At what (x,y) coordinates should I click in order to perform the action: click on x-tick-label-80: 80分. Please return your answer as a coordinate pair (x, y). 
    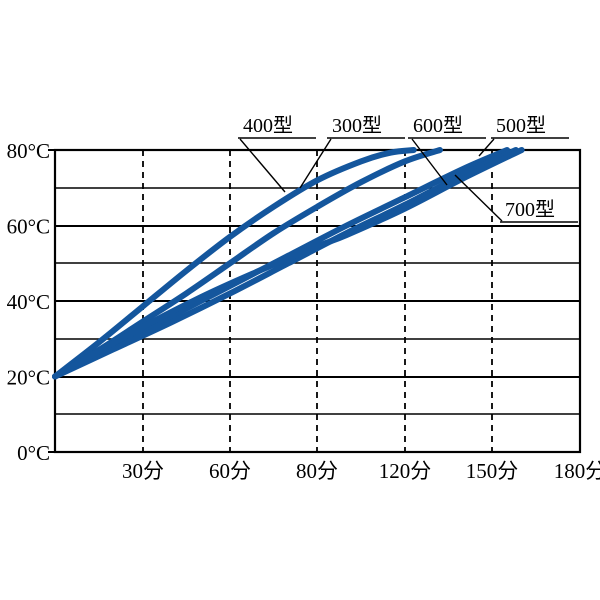
    Looking at the image, I should click on (317, 471).